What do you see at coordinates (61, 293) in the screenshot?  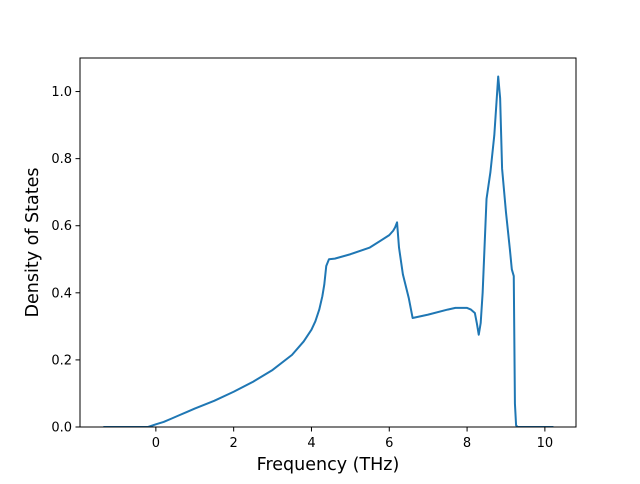 I see `y-tick-label: 0.4` at bounding box center [61, 293].